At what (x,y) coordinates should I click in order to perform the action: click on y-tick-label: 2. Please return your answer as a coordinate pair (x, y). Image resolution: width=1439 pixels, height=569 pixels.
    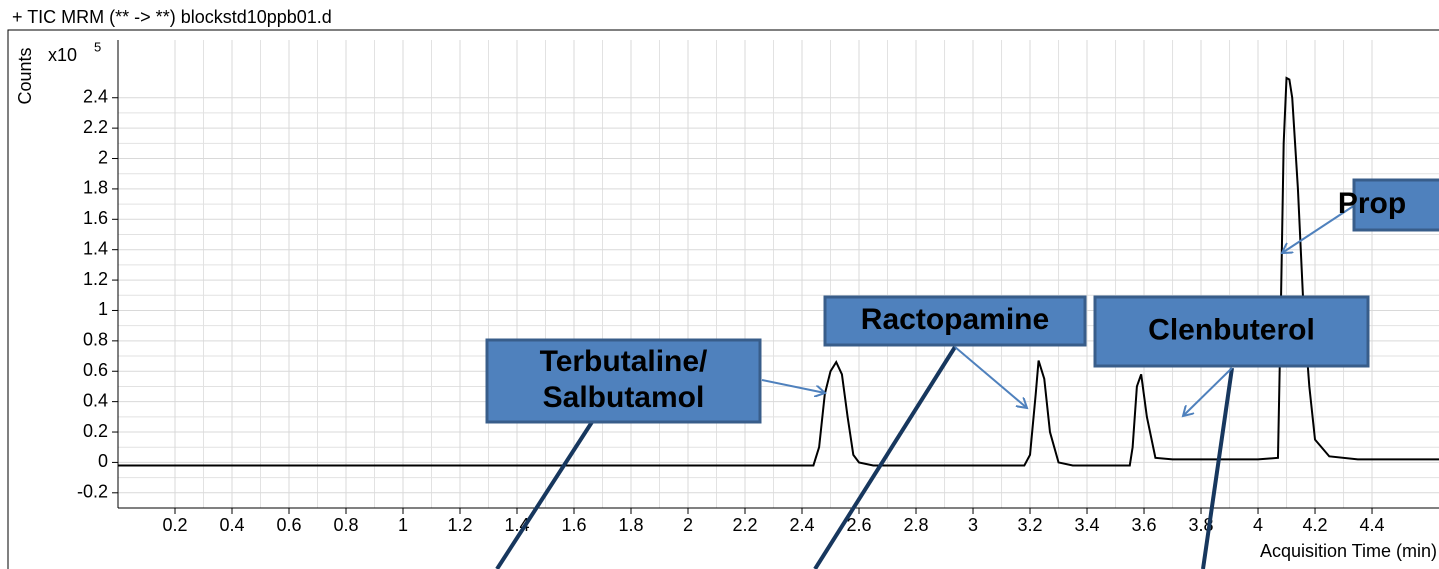
    Looking at the image, I should click on (103, 157).